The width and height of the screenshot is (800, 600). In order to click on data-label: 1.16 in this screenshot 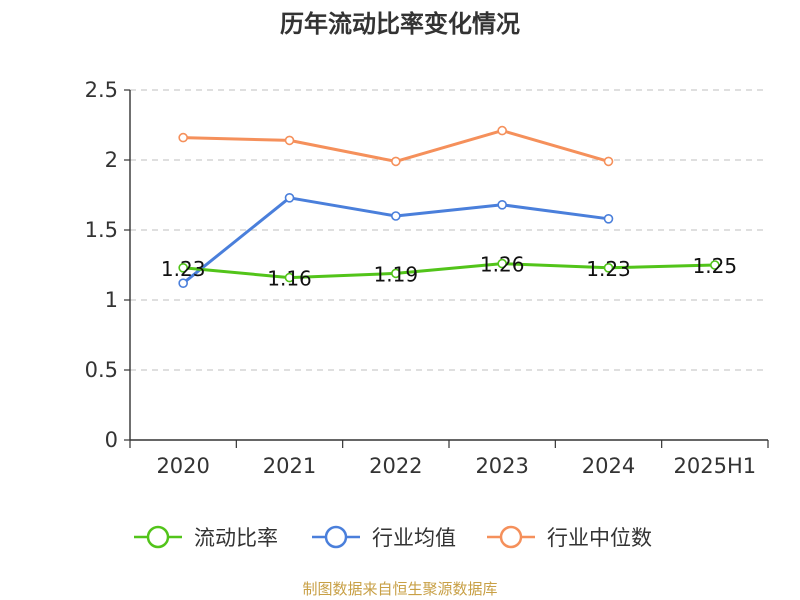, I will do `click(289, 279)`.